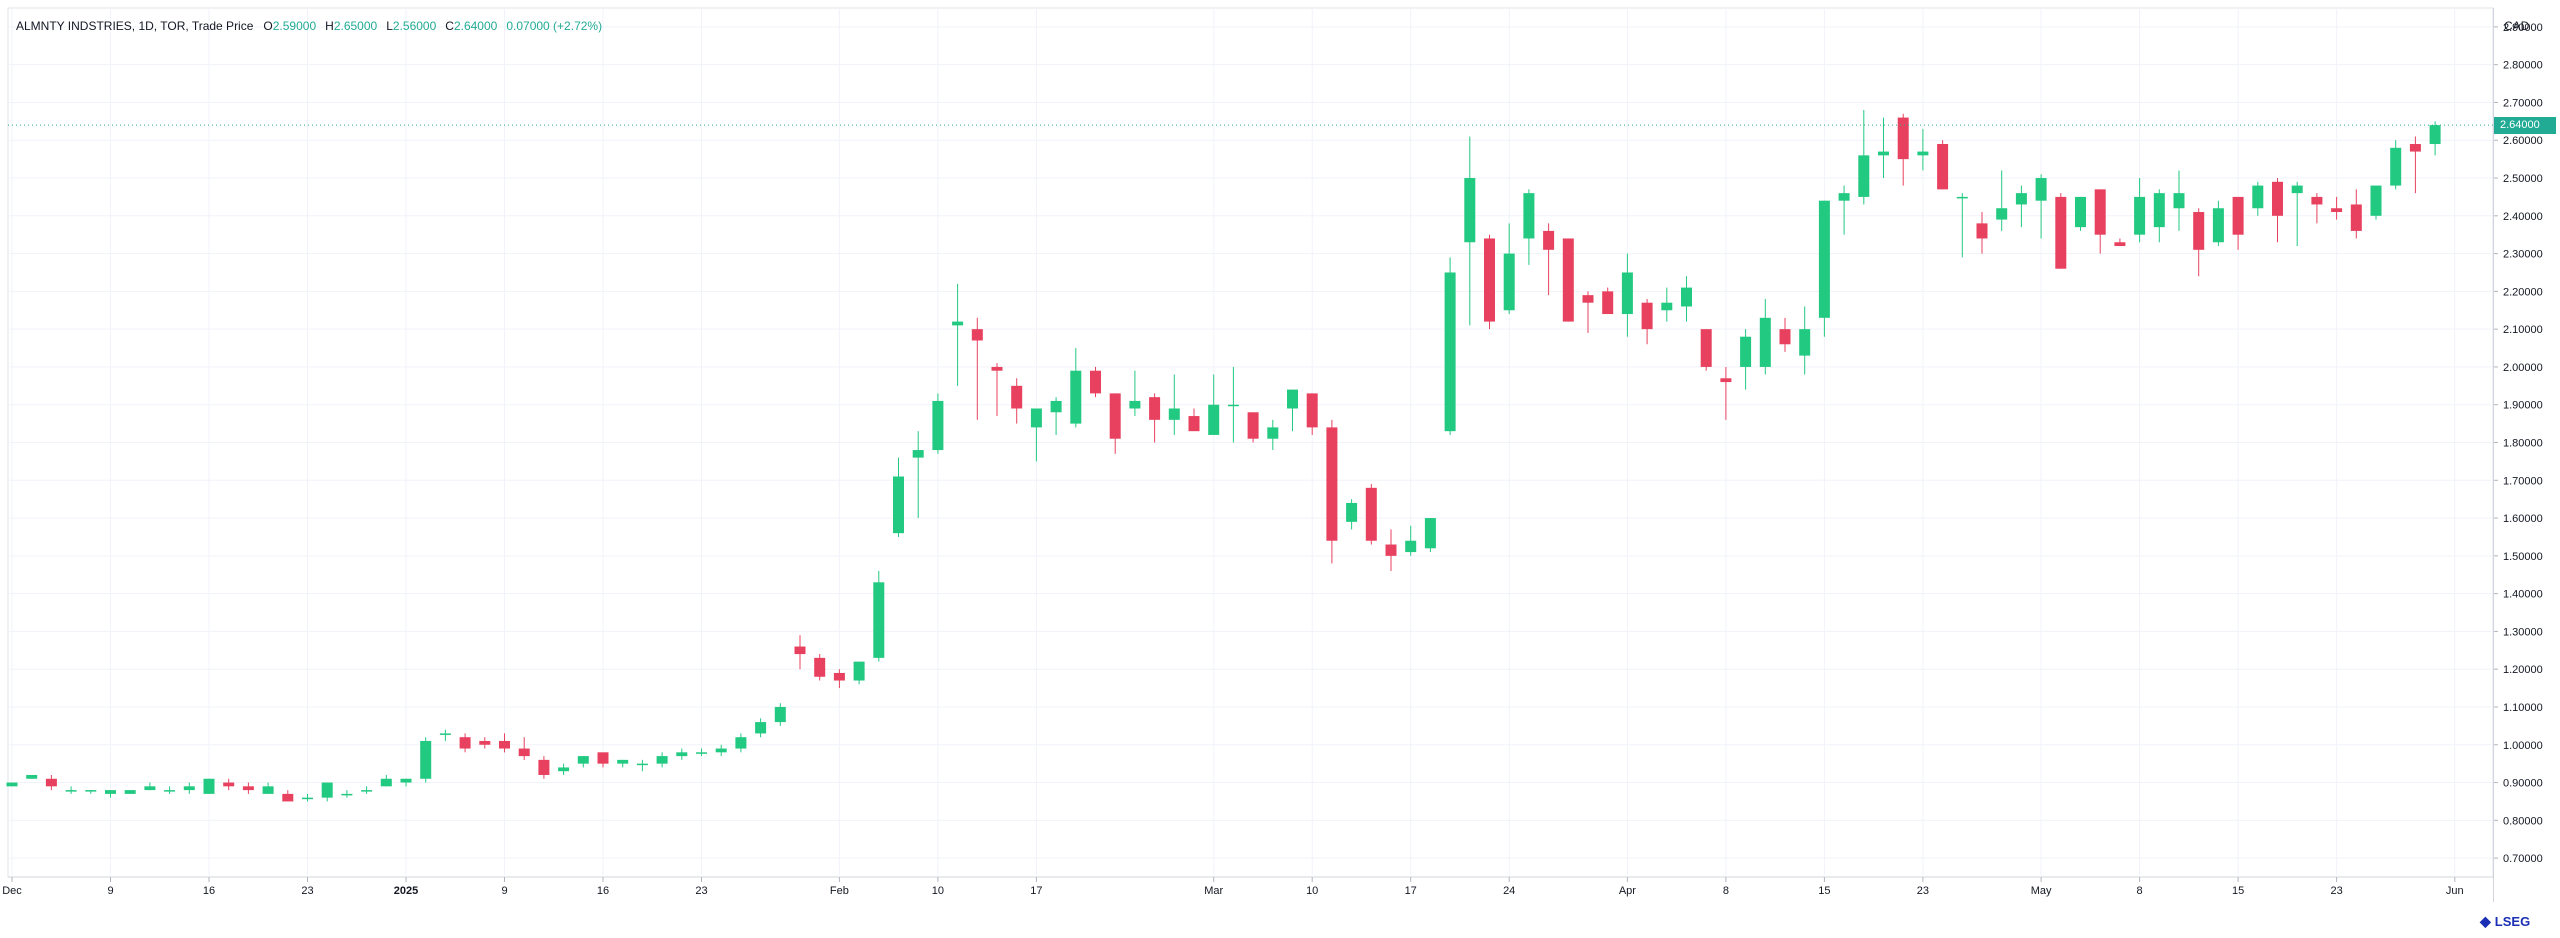 The image size is (2560, 938). I want to click on brand-logo: ◆ LSEG, so click(2505, 921).